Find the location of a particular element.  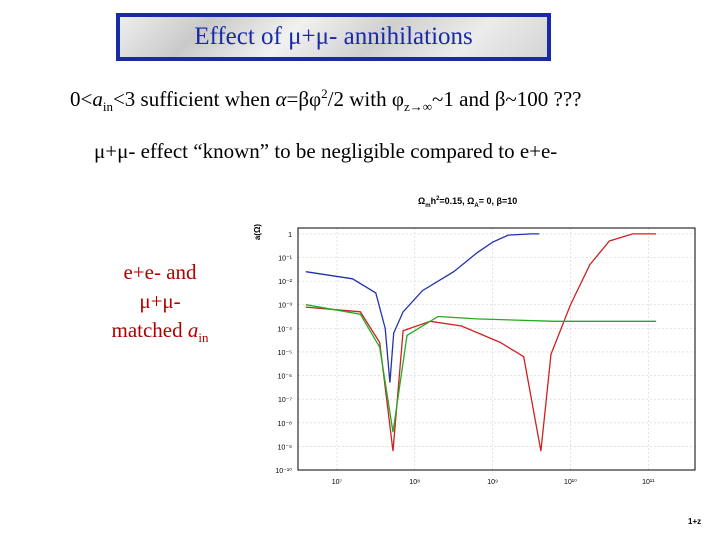

chart-title-a-sub: m is located at coordinates (427, 206).